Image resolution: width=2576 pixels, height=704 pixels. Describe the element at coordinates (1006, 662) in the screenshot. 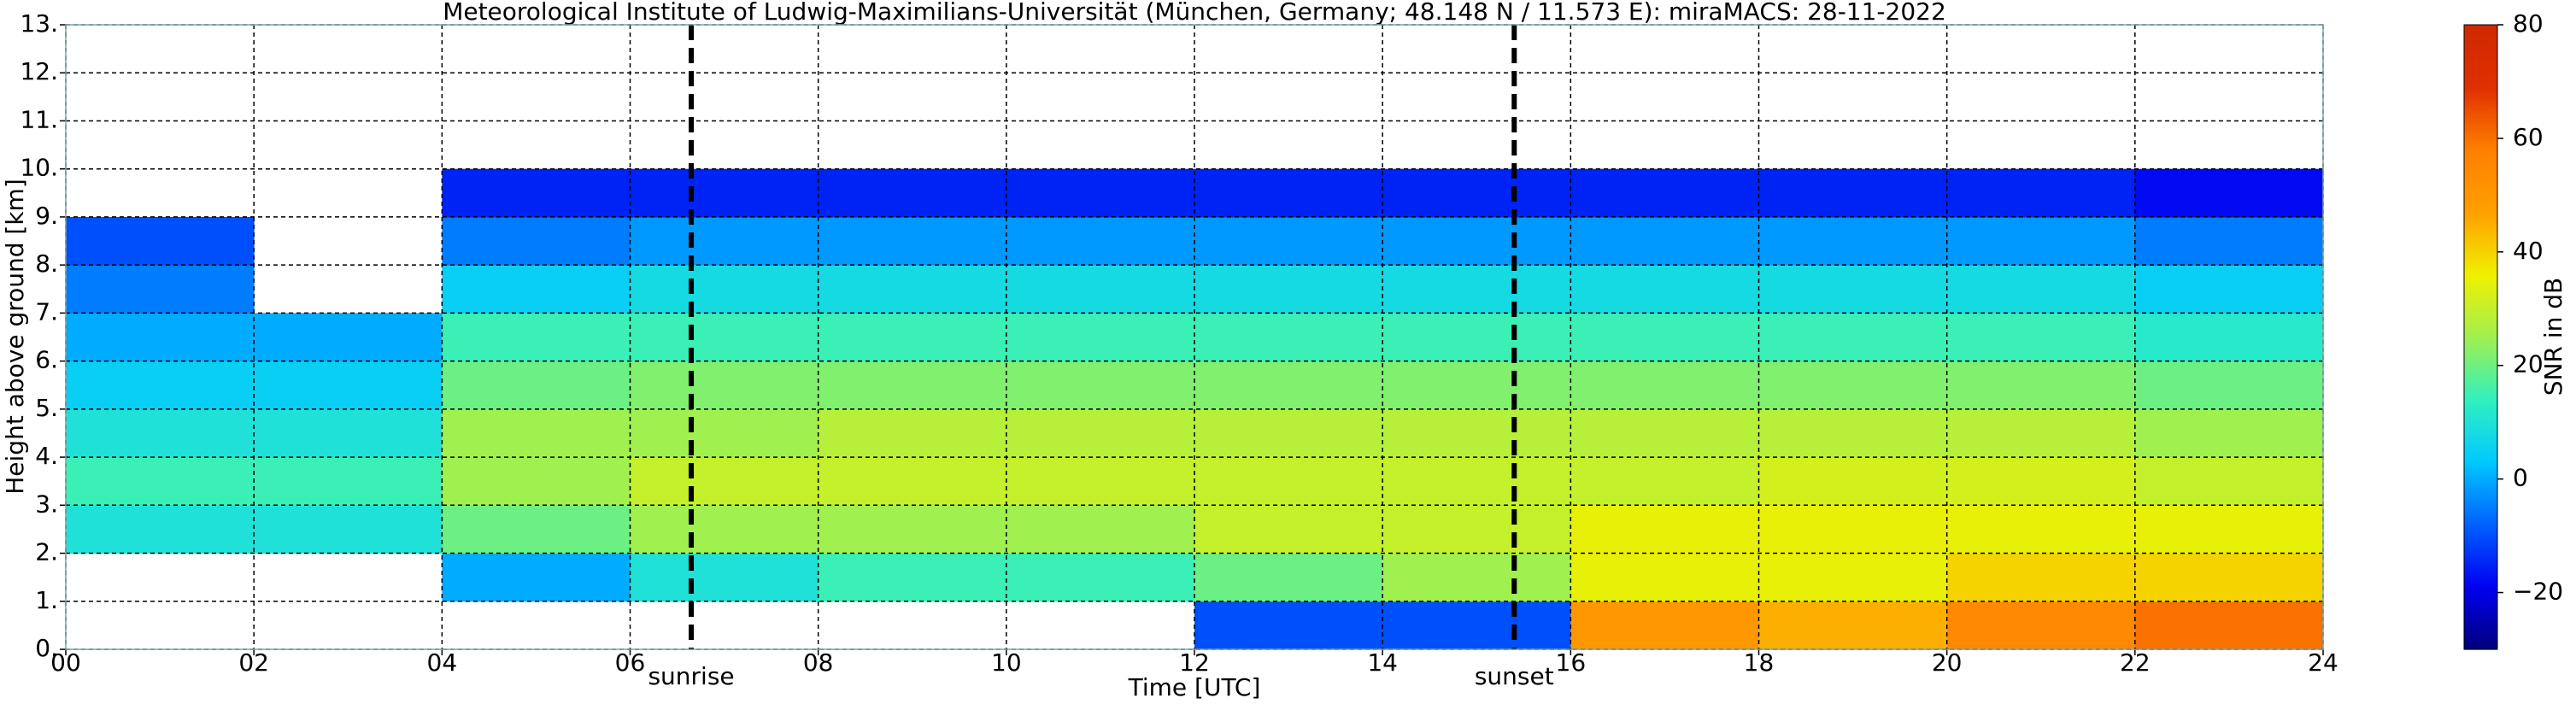

I see `x-tick-label: 10` at that location.